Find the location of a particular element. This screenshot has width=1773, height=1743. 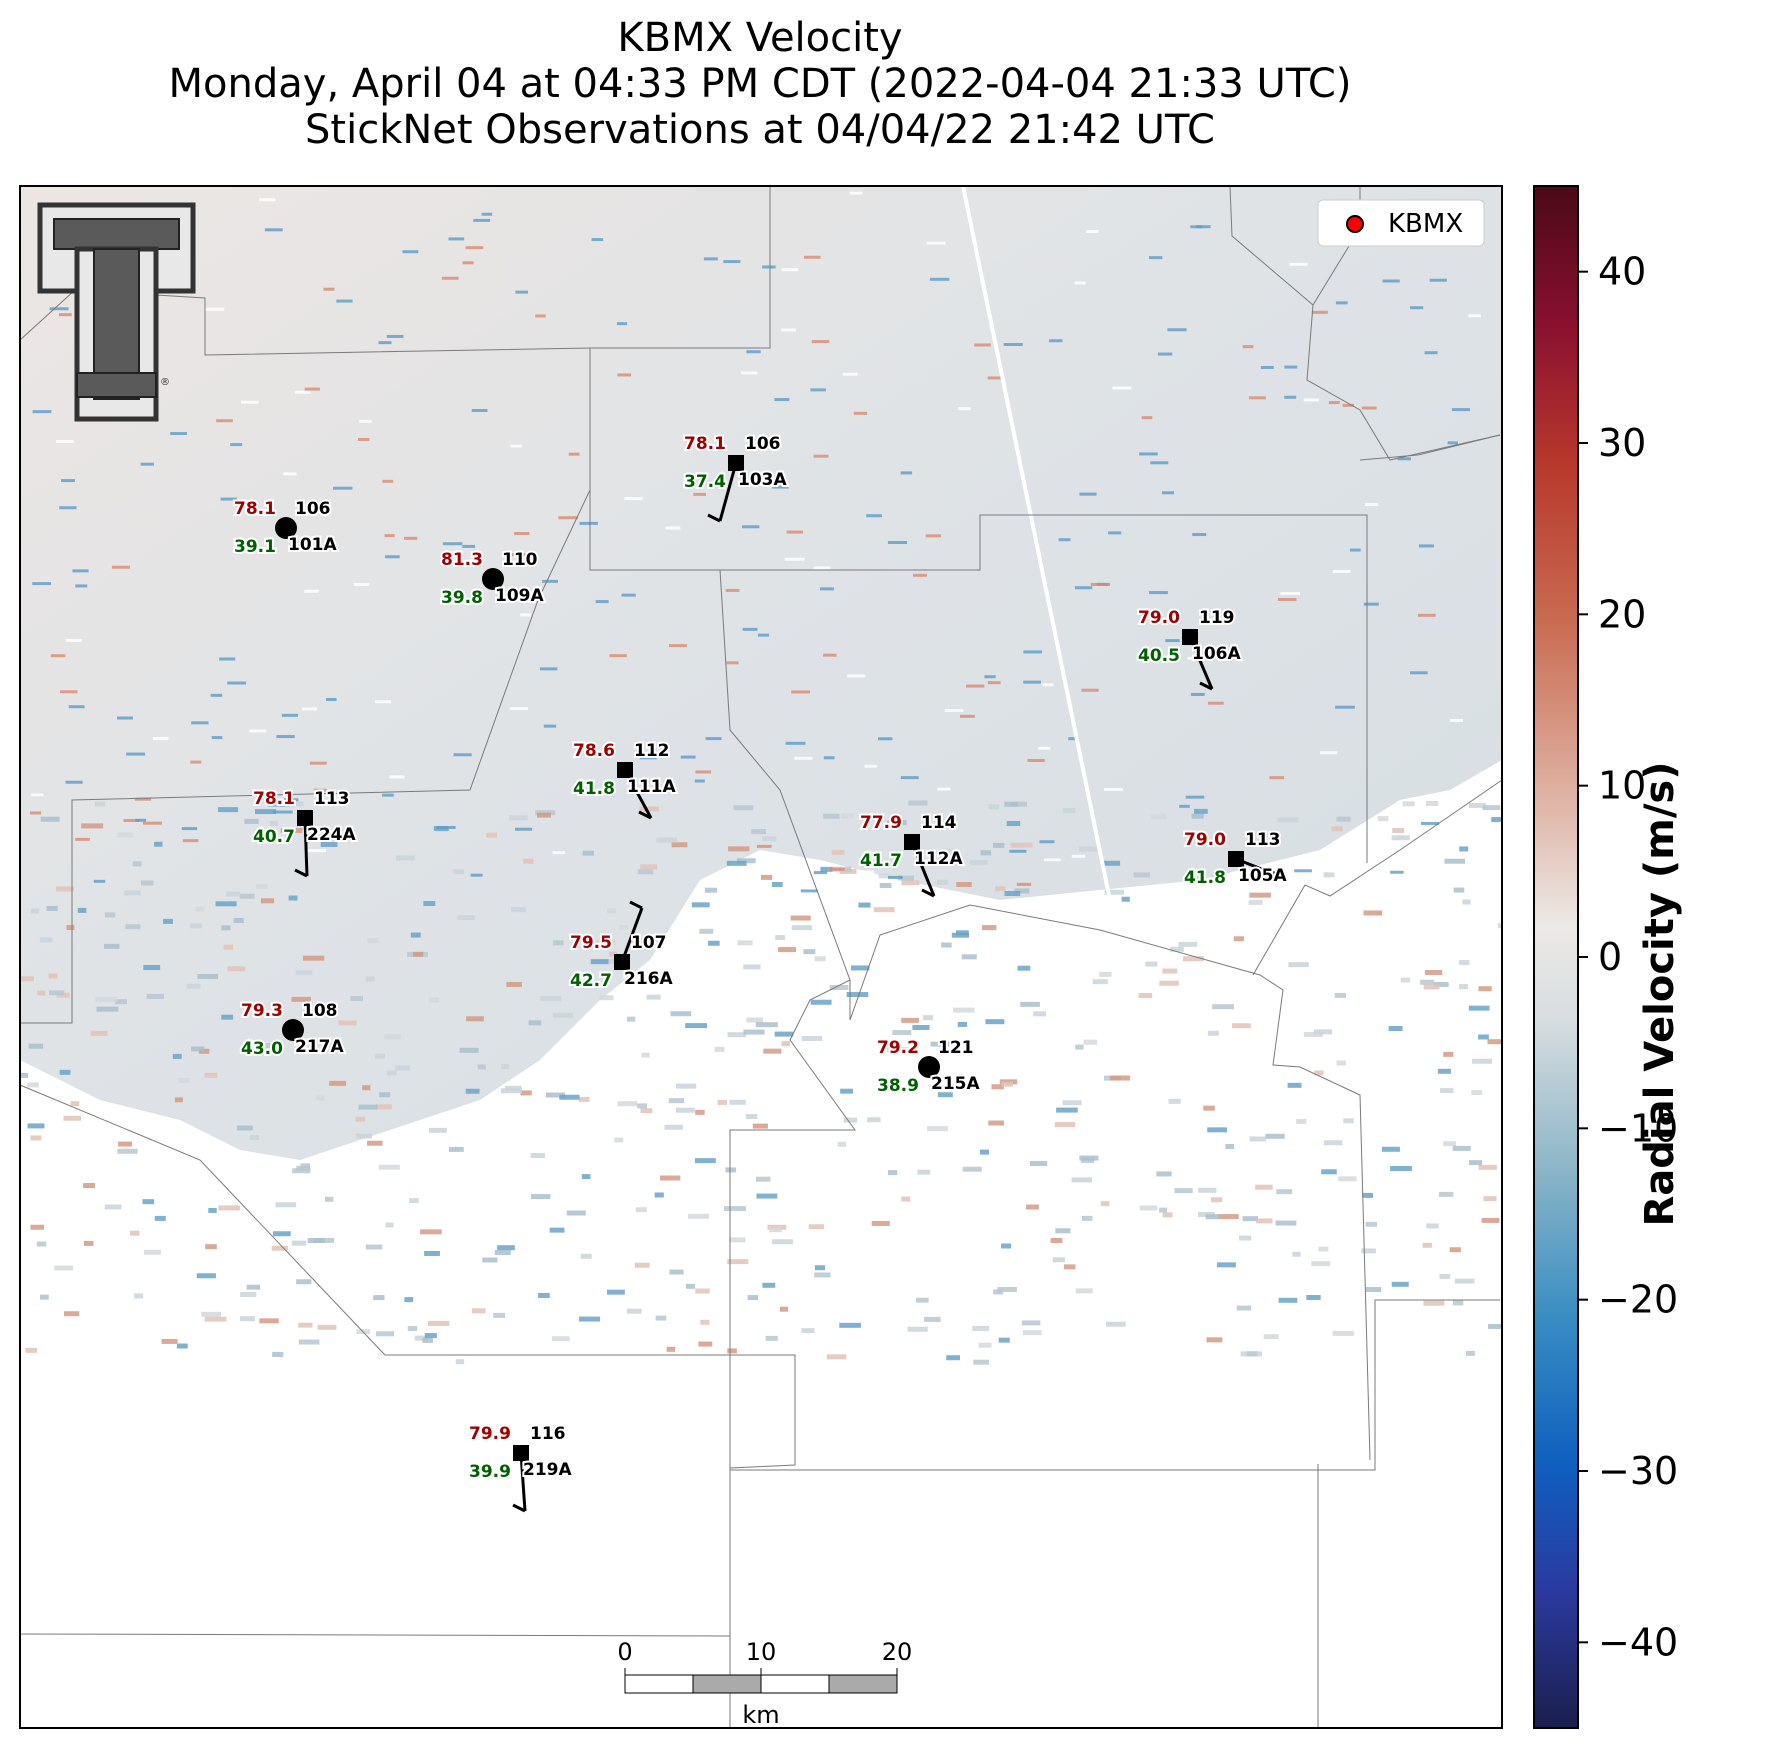

station-id: 215A is located at coordinates (955, 1084).